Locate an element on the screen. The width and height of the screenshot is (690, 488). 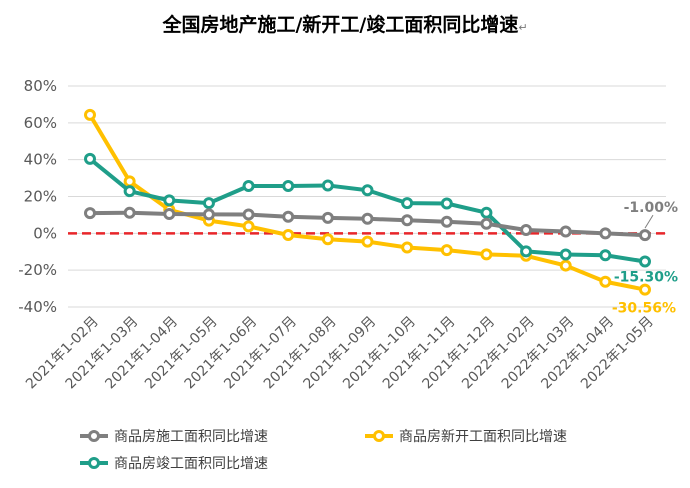
end-label: -15.30% is located at coordinates (646, 278).